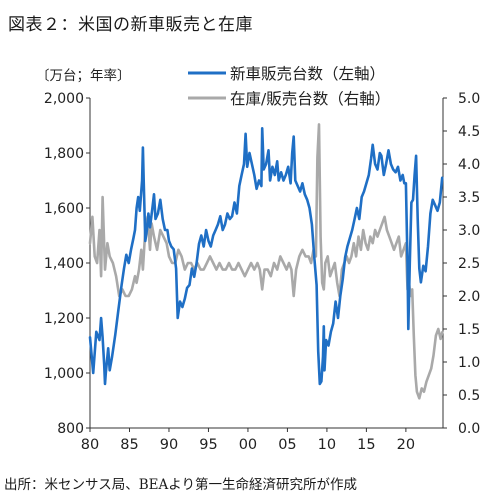  Describe the element at coordinates (469, 297) in the screenshot. I see `right-tick-label: 2.0` at that location.